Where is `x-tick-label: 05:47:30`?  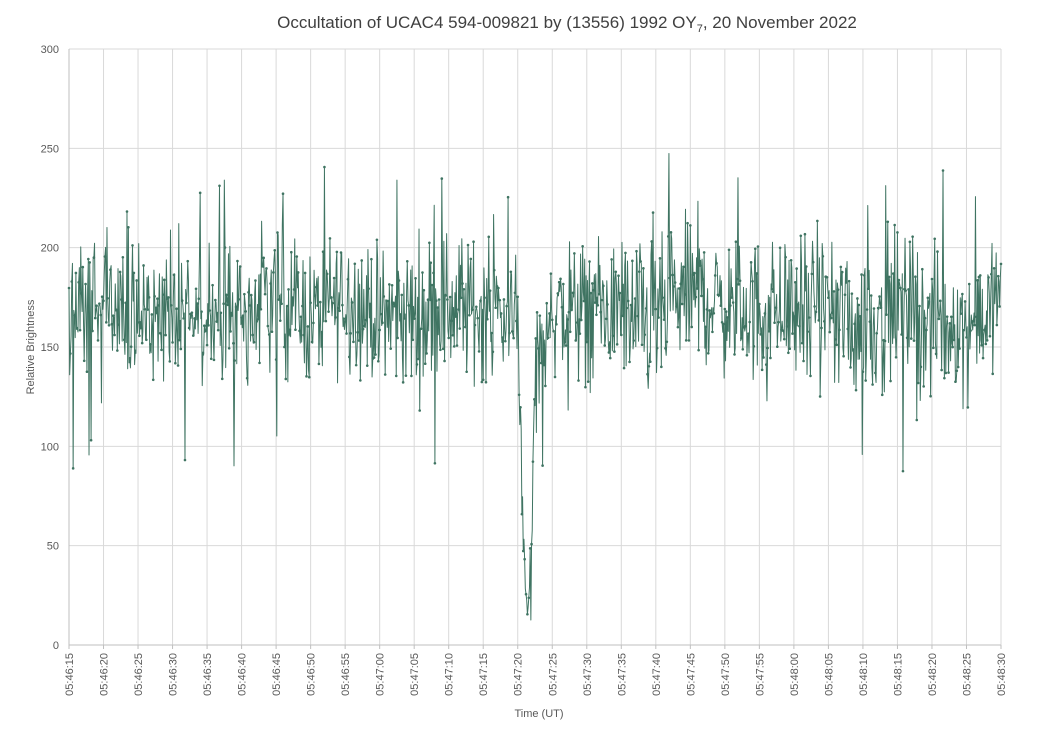 x-tick-label: 05:47:30 is located at coordinates (588, 674).